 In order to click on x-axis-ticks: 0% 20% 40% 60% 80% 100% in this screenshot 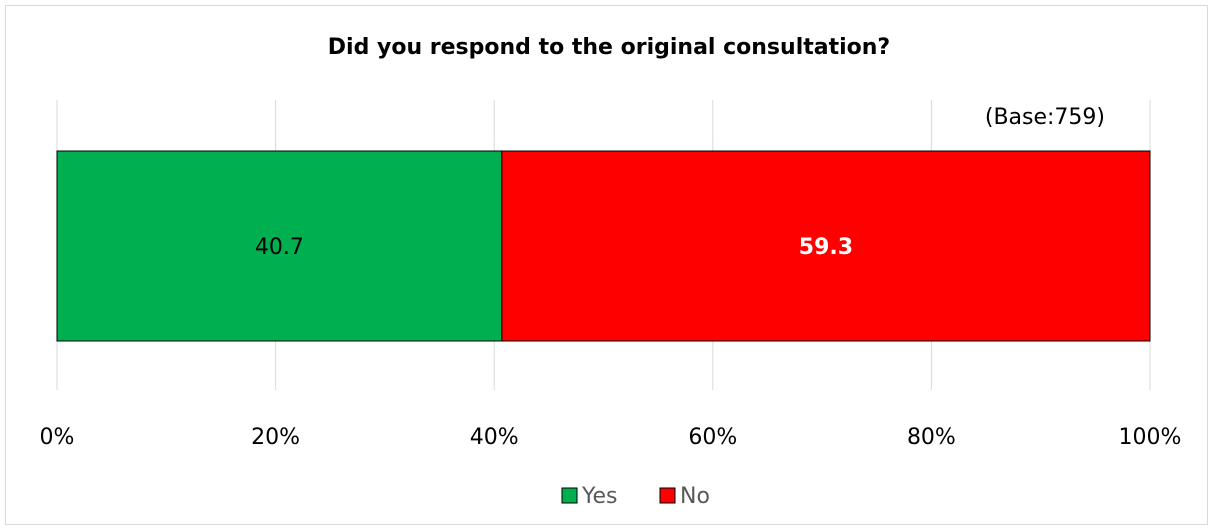, I will do `click(611, 437)`.